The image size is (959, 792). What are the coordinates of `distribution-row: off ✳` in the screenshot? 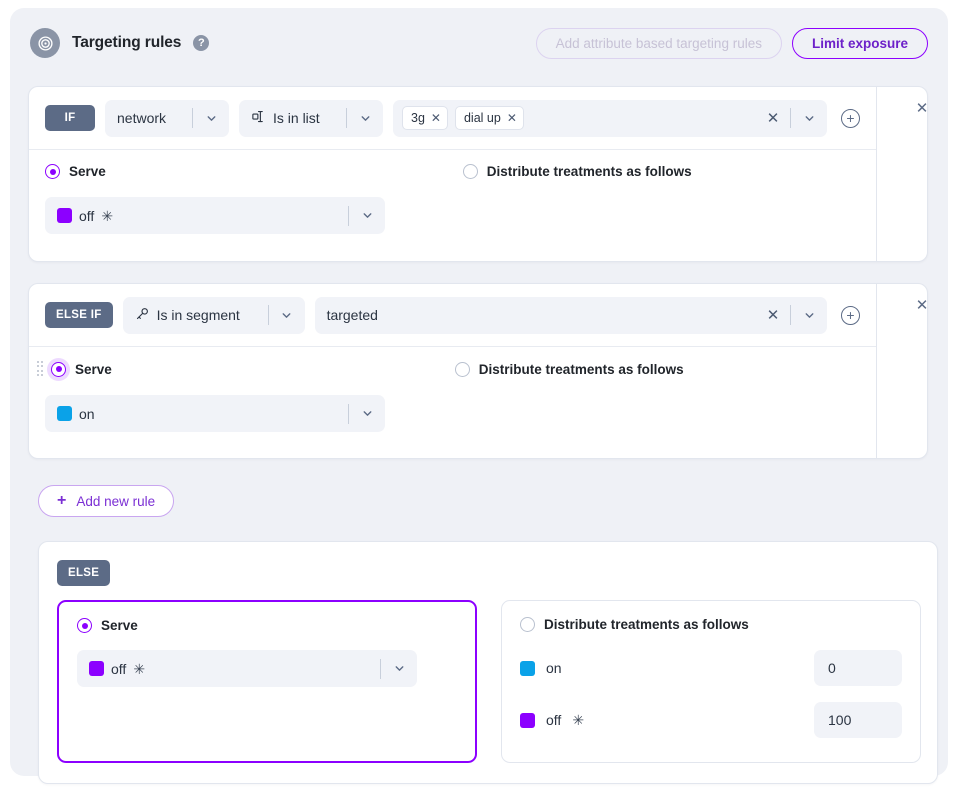 It's located at (711, 720).